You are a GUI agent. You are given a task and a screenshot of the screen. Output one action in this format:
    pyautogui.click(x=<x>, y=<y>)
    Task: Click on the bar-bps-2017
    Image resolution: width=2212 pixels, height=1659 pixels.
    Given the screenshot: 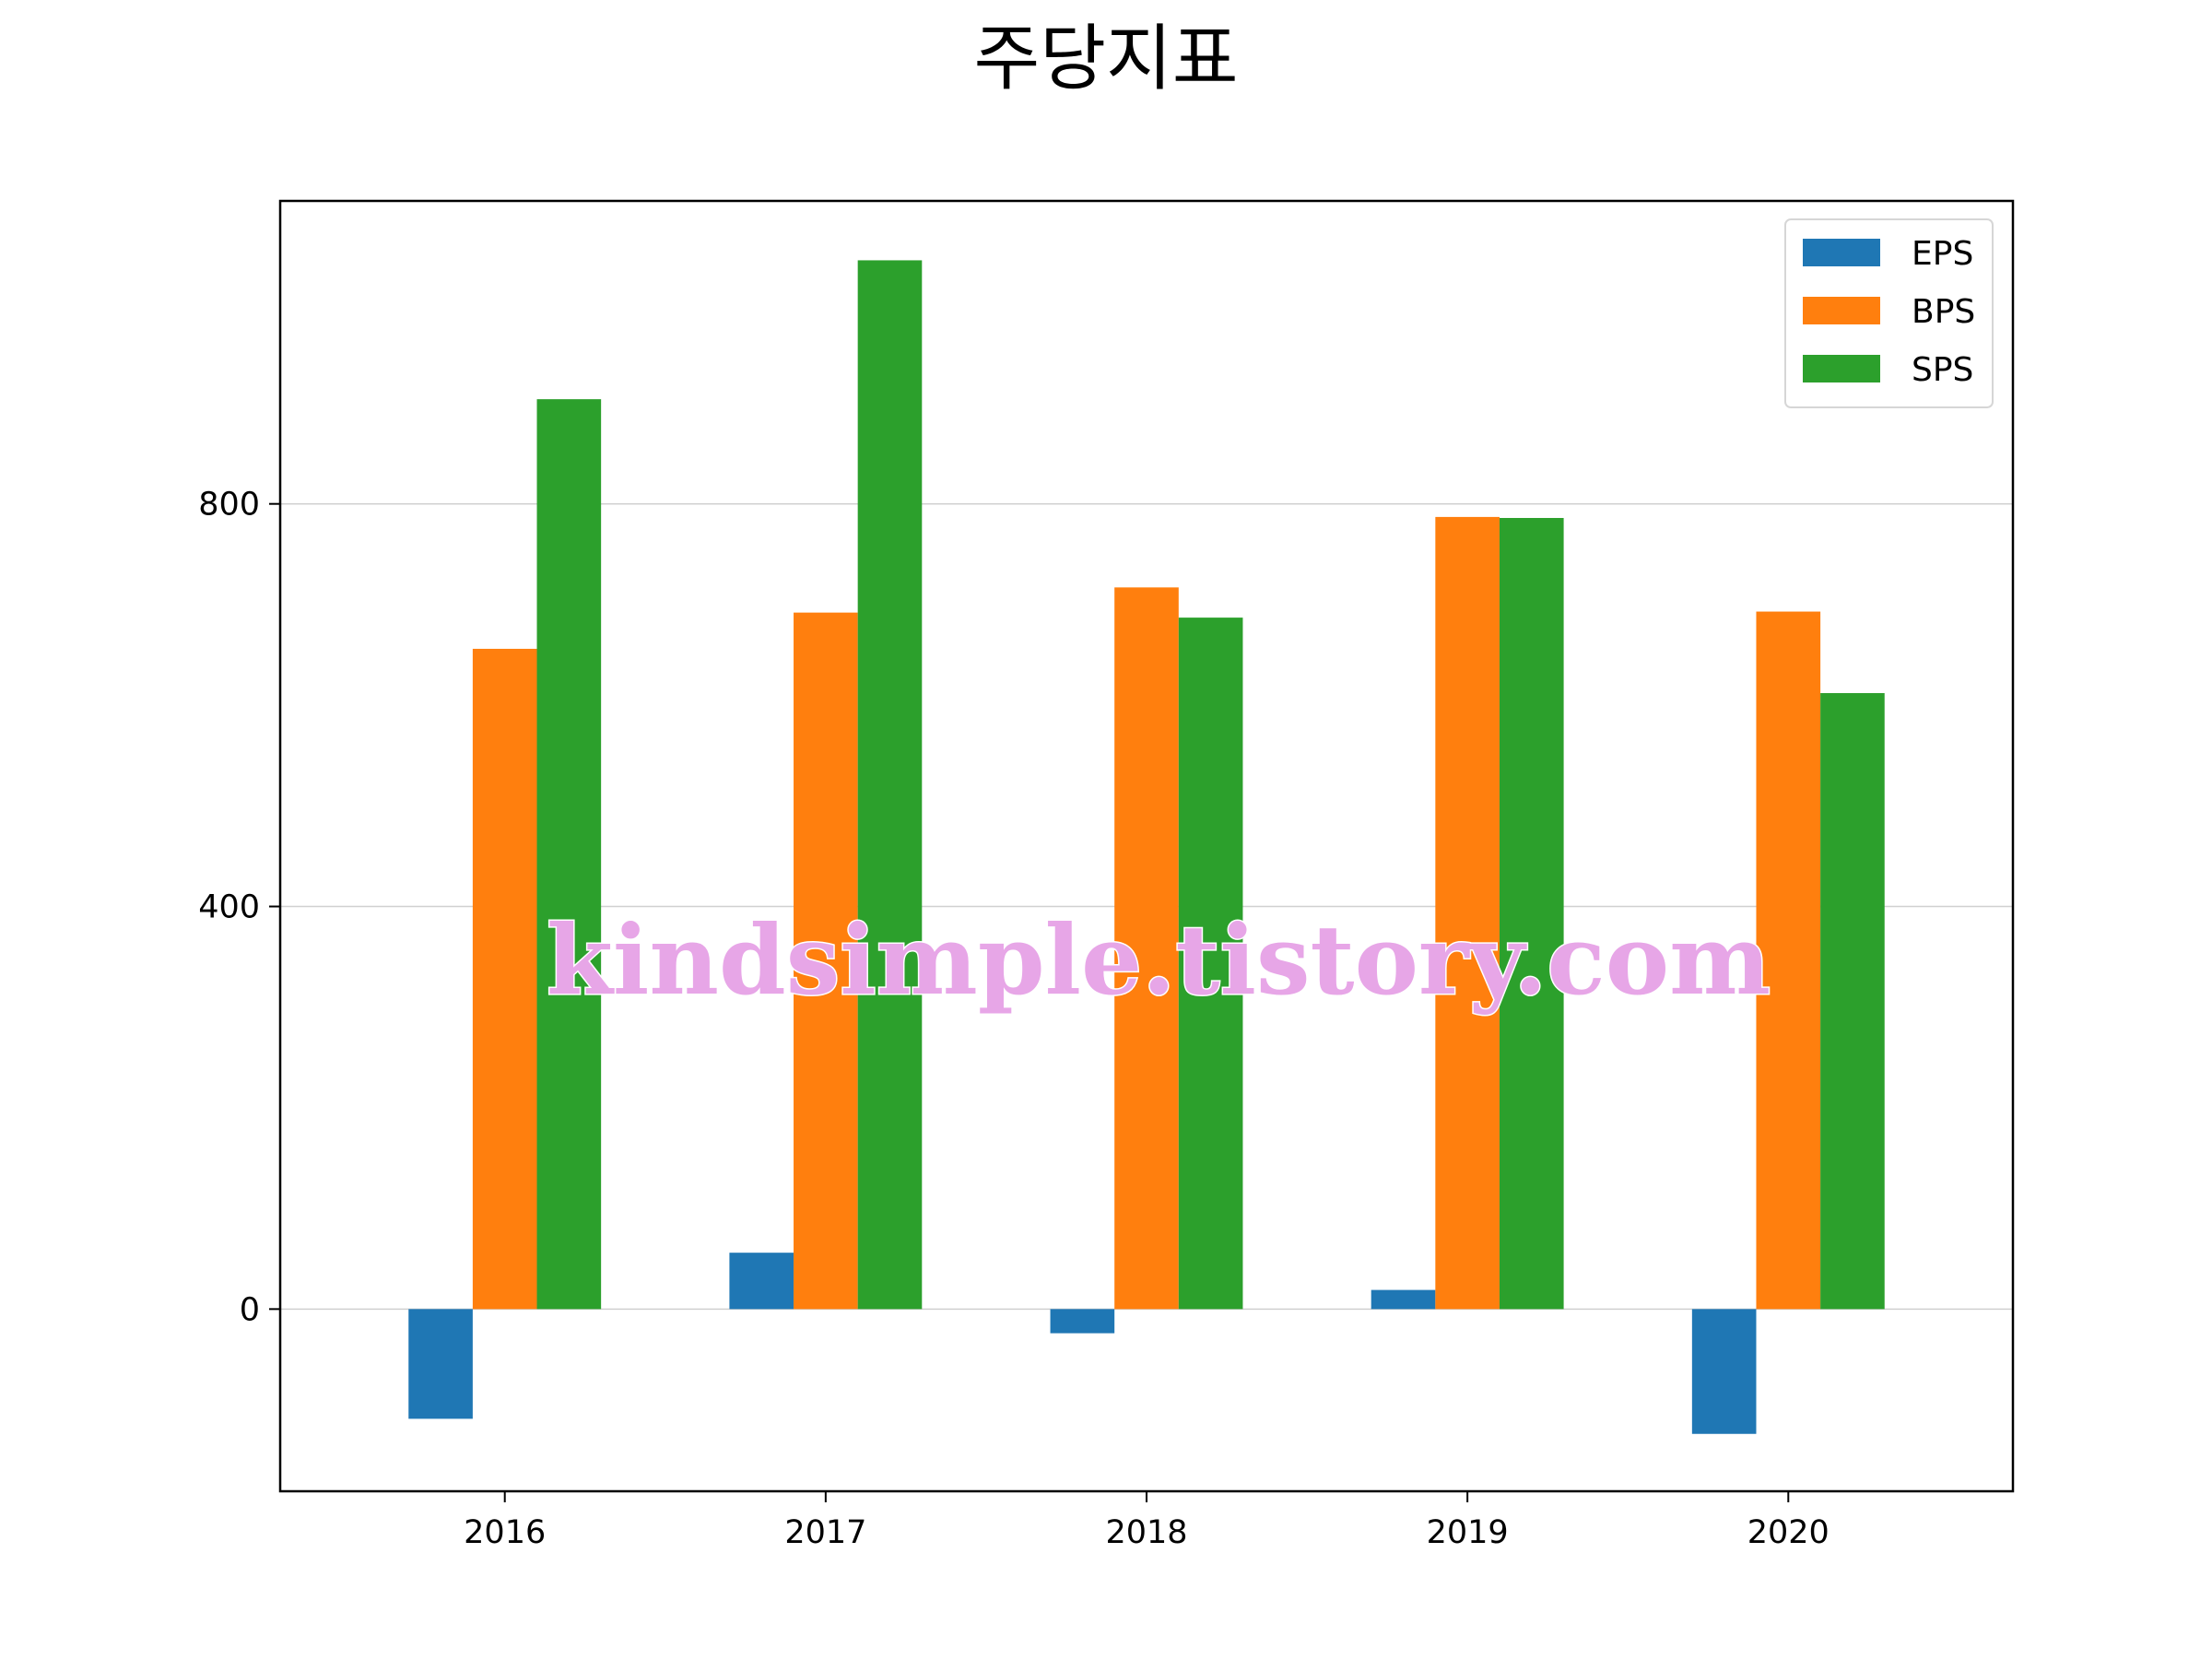 What is the action you would take?
    pyautogui.click(x=826, y=961)
    